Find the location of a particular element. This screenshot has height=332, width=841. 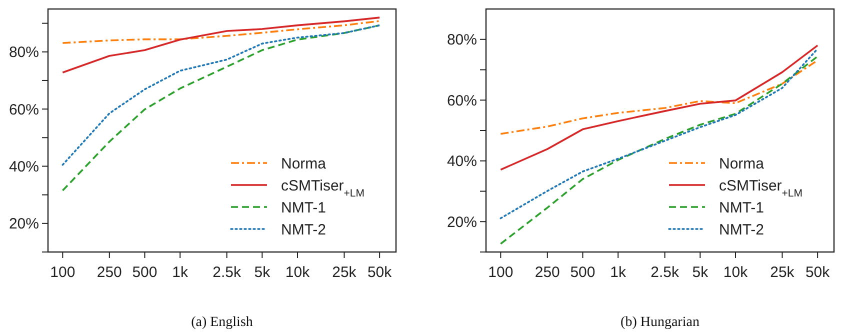

text: (a) English is located at coordinates (222, 322).